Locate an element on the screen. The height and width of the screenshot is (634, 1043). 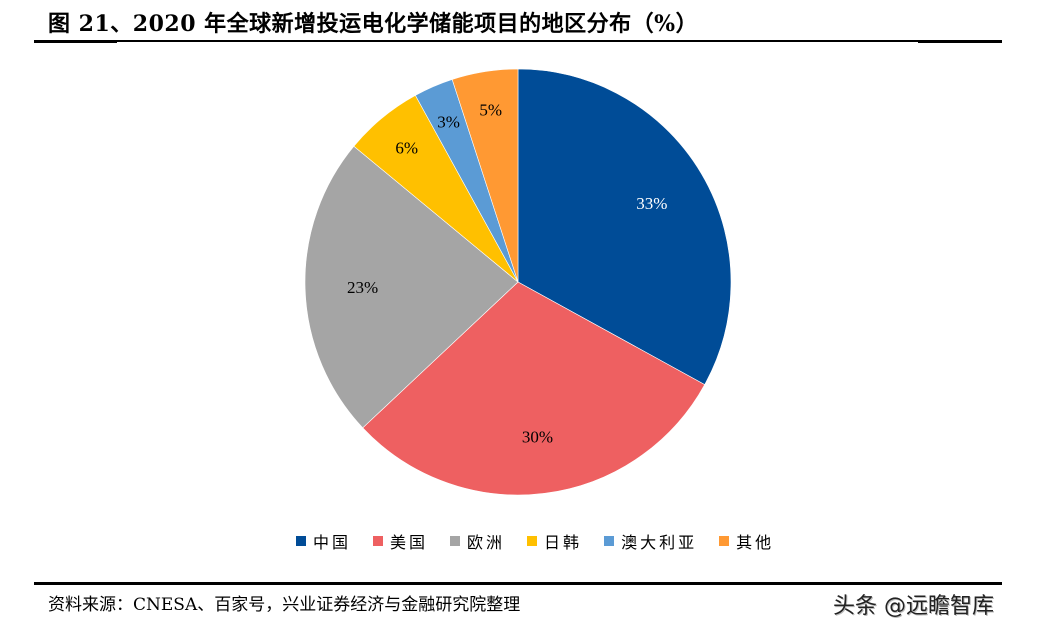
legend-label: 中国 is located at coordinates (332, 542).